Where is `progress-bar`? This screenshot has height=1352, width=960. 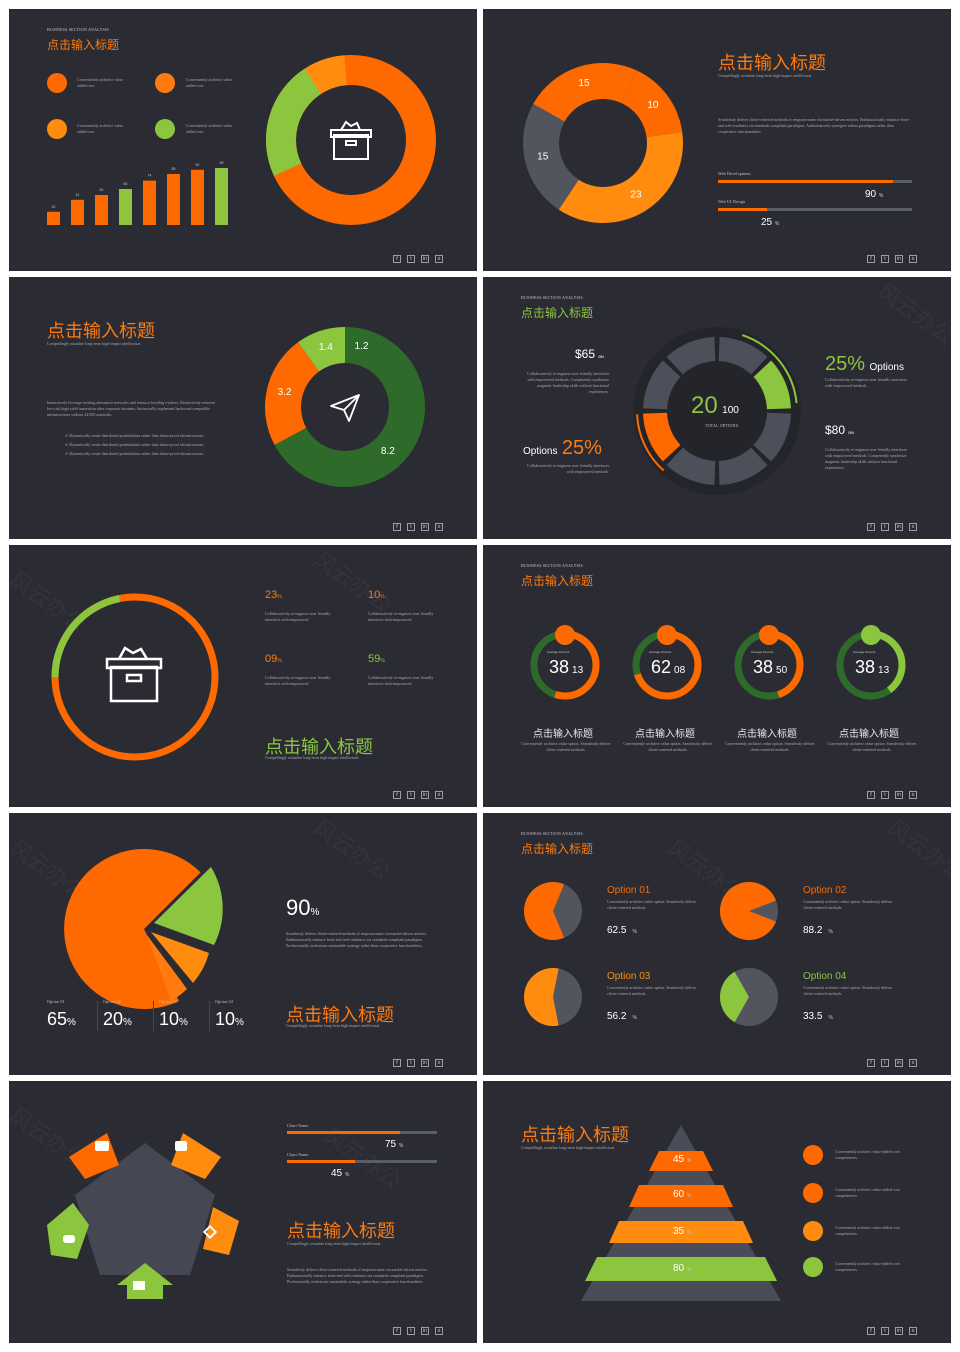
progress-bar is located at coordinates (815, 209).